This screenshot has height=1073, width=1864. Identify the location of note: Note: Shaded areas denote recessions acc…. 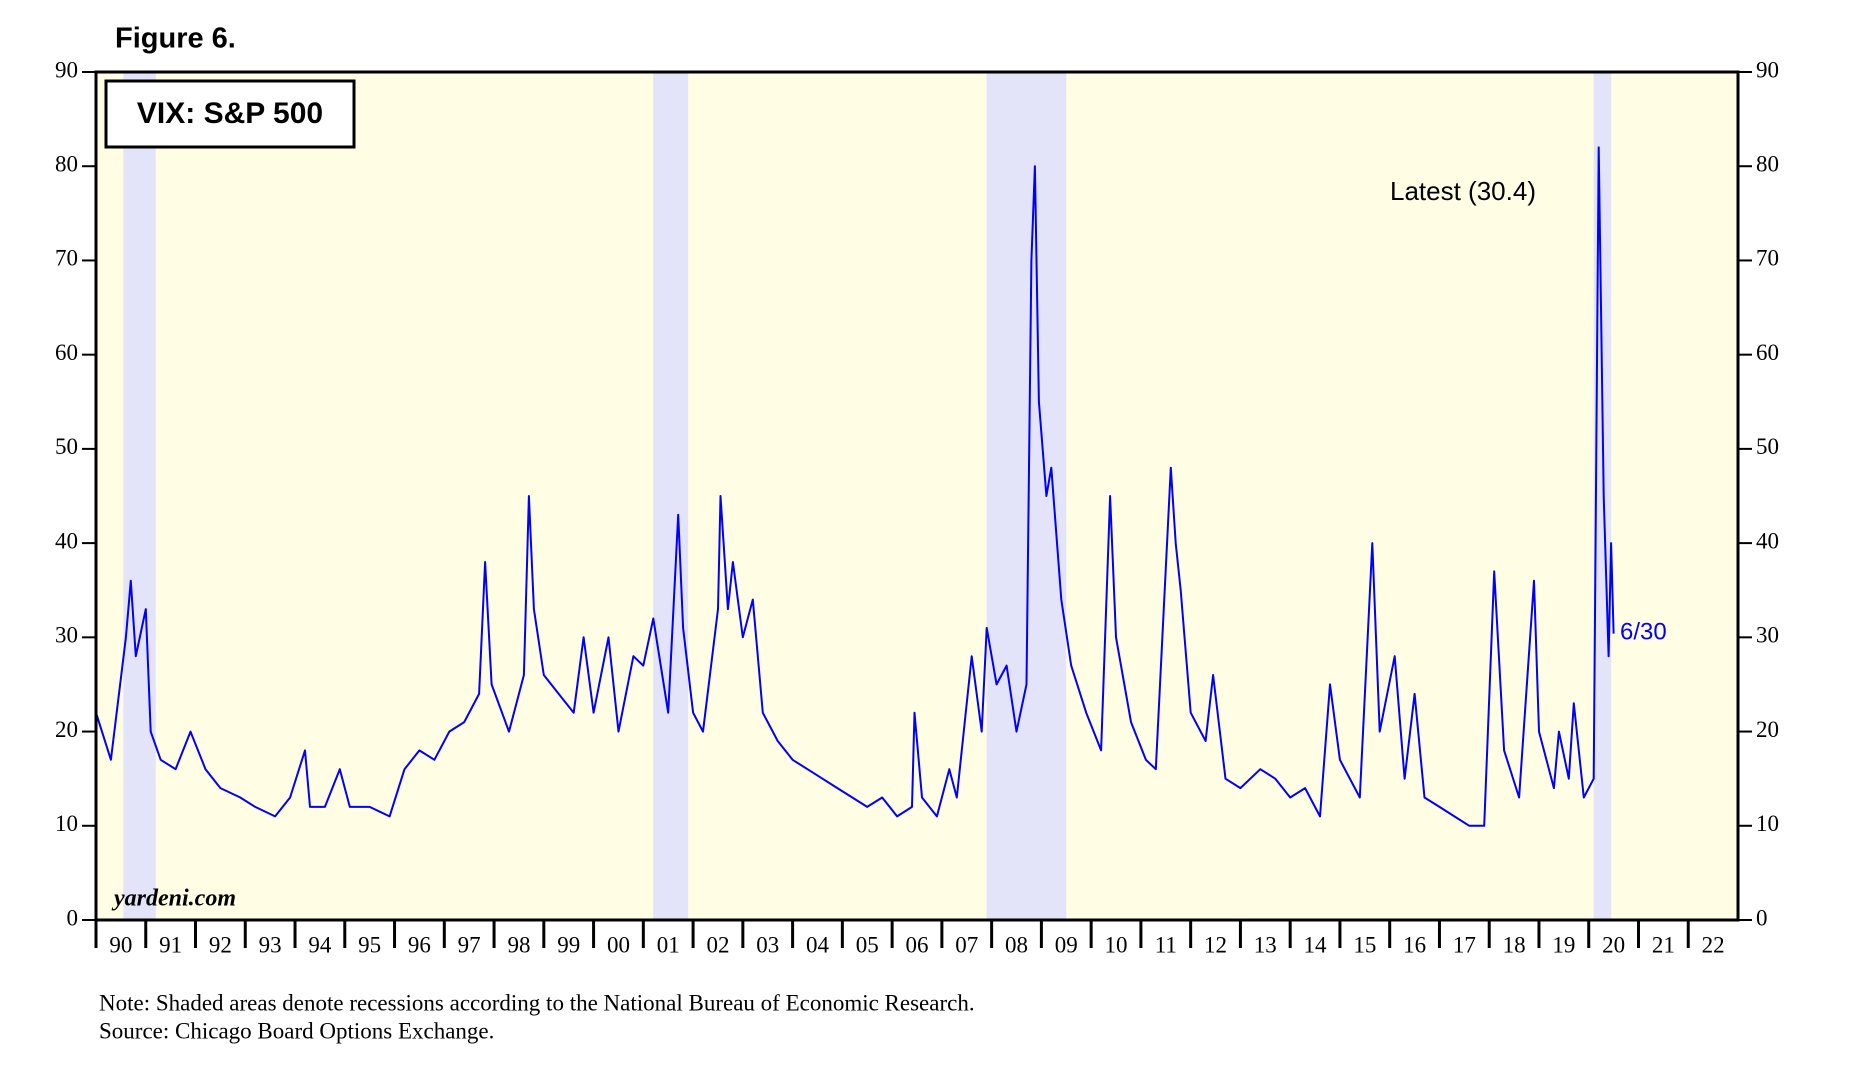
(537, 1002).